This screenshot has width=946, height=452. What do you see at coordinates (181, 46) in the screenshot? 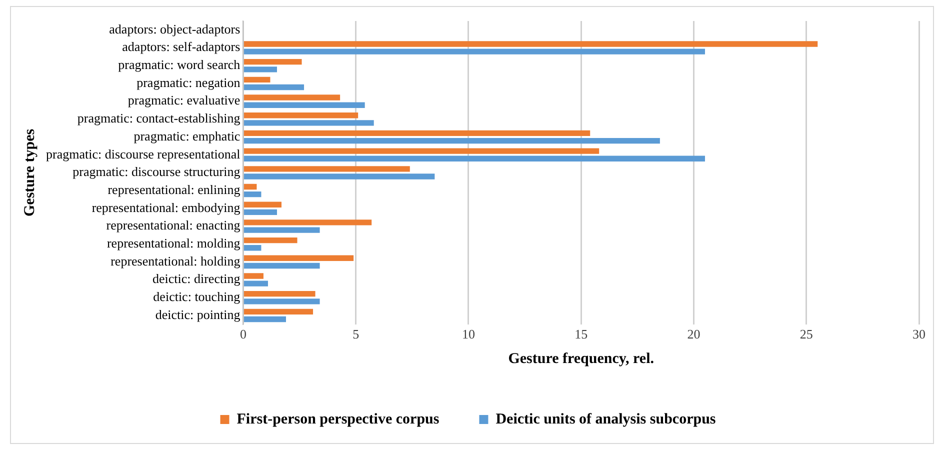
I see `y-tick-label: adaptors: self-adaptors` at bounding box center [181, 46].